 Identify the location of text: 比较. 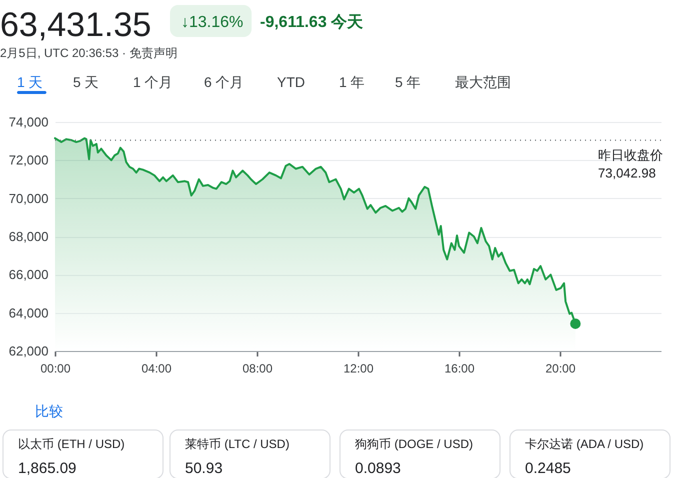
(49, 411).